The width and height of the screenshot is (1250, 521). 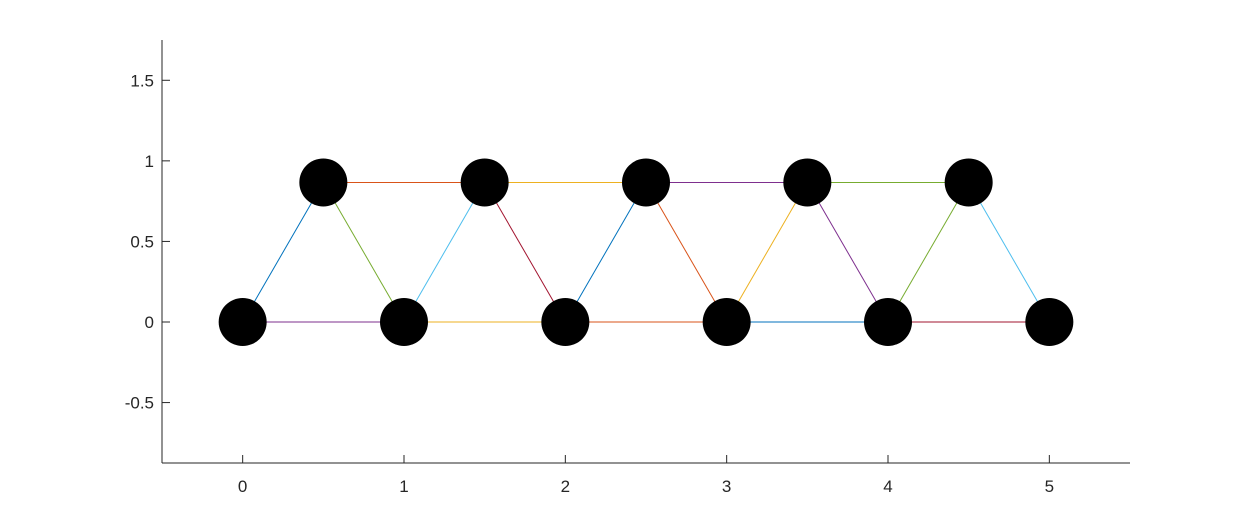 What do you see at coordinates (149, 322) in the screenshot?
I see `y-tick-label-1: 0` at bounding box center [149, 322].